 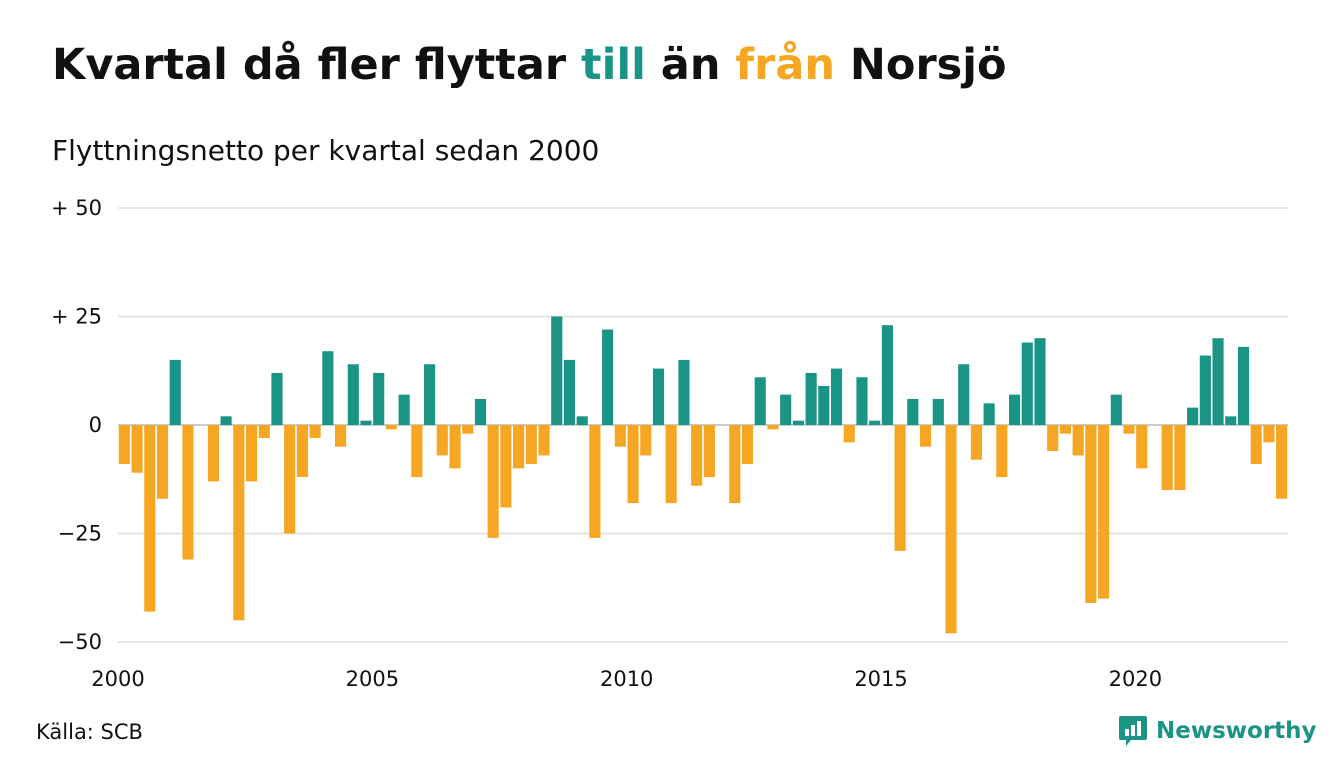 I want to click on bar-2015-q4, so click(x=926, y=436).